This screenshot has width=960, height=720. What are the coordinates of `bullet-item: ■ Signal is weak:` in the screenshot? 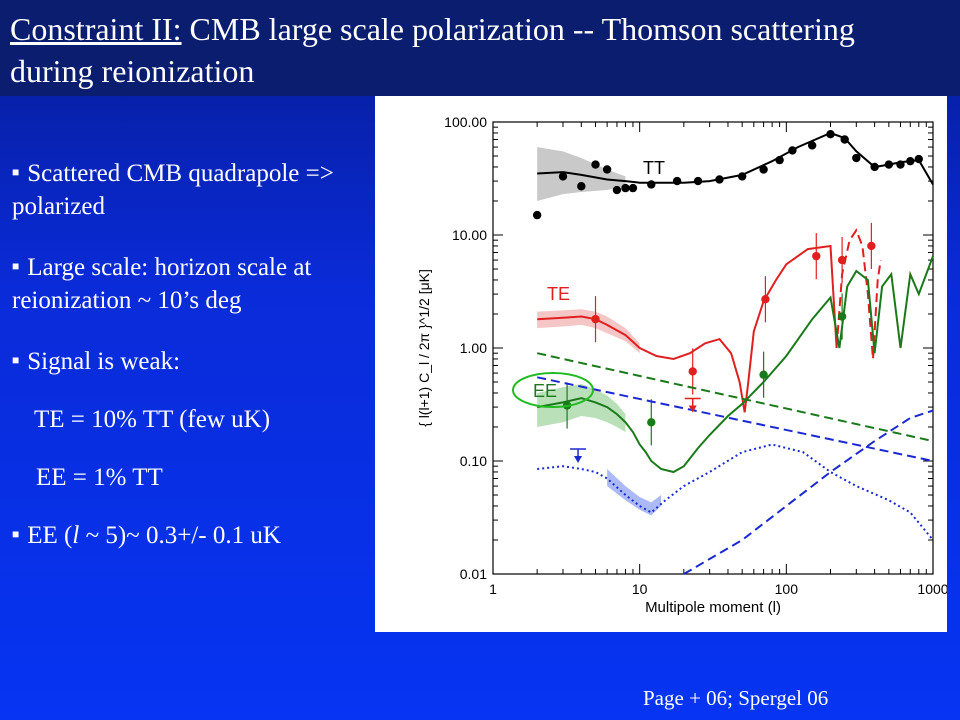 It's located at (192, 362).